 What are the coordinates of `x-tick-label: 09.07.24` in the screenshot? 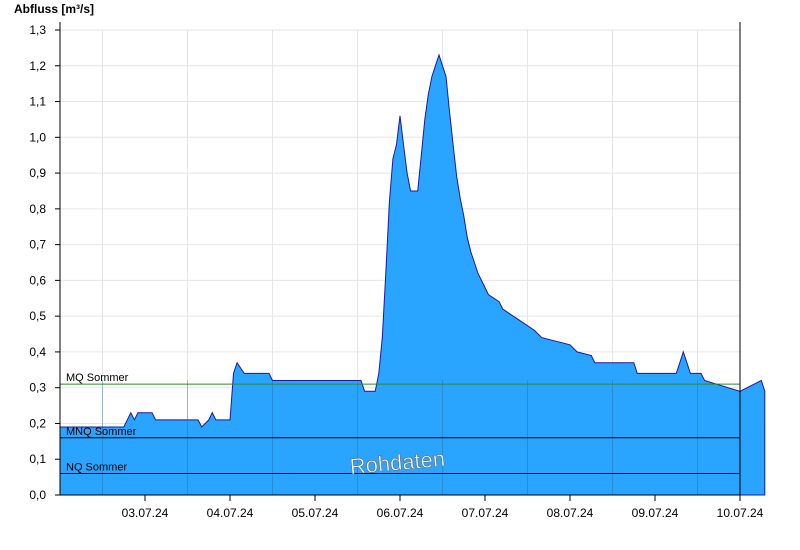 It's located at (655, 513).